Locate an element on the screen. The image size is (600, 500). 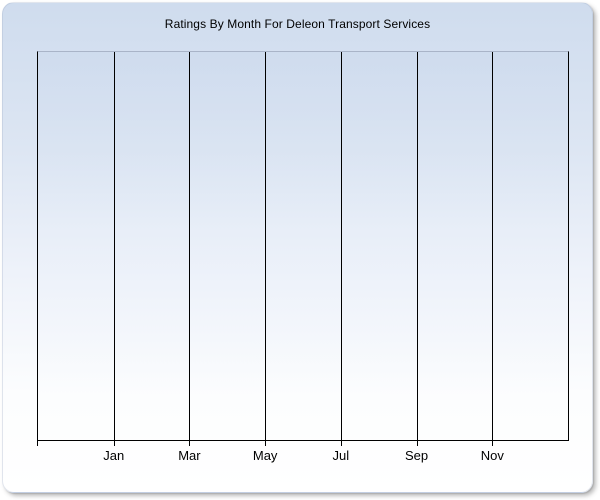
x-axis-label: Mar is located at coordinates (189, 455).